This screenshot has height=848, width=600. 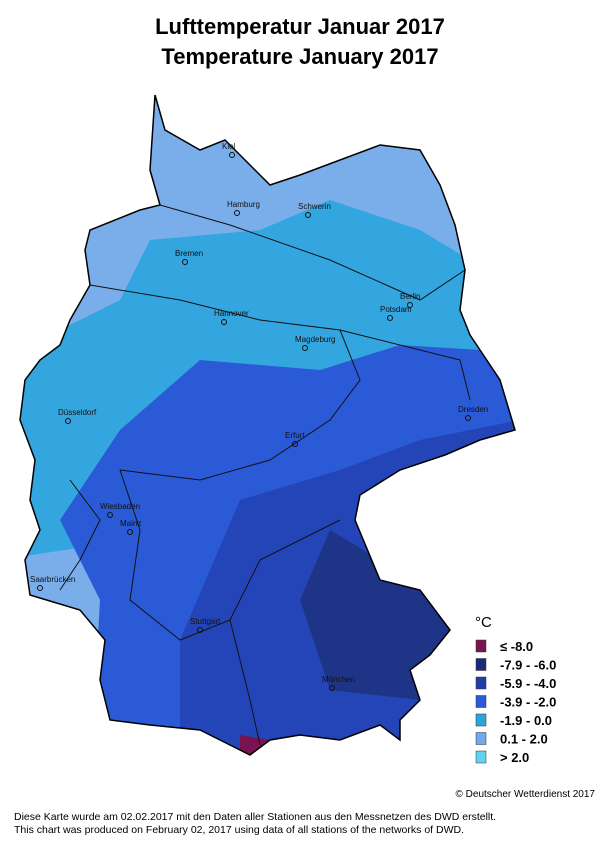 I want to click on title: Temperature January 2017, so click(x=299, y=56).